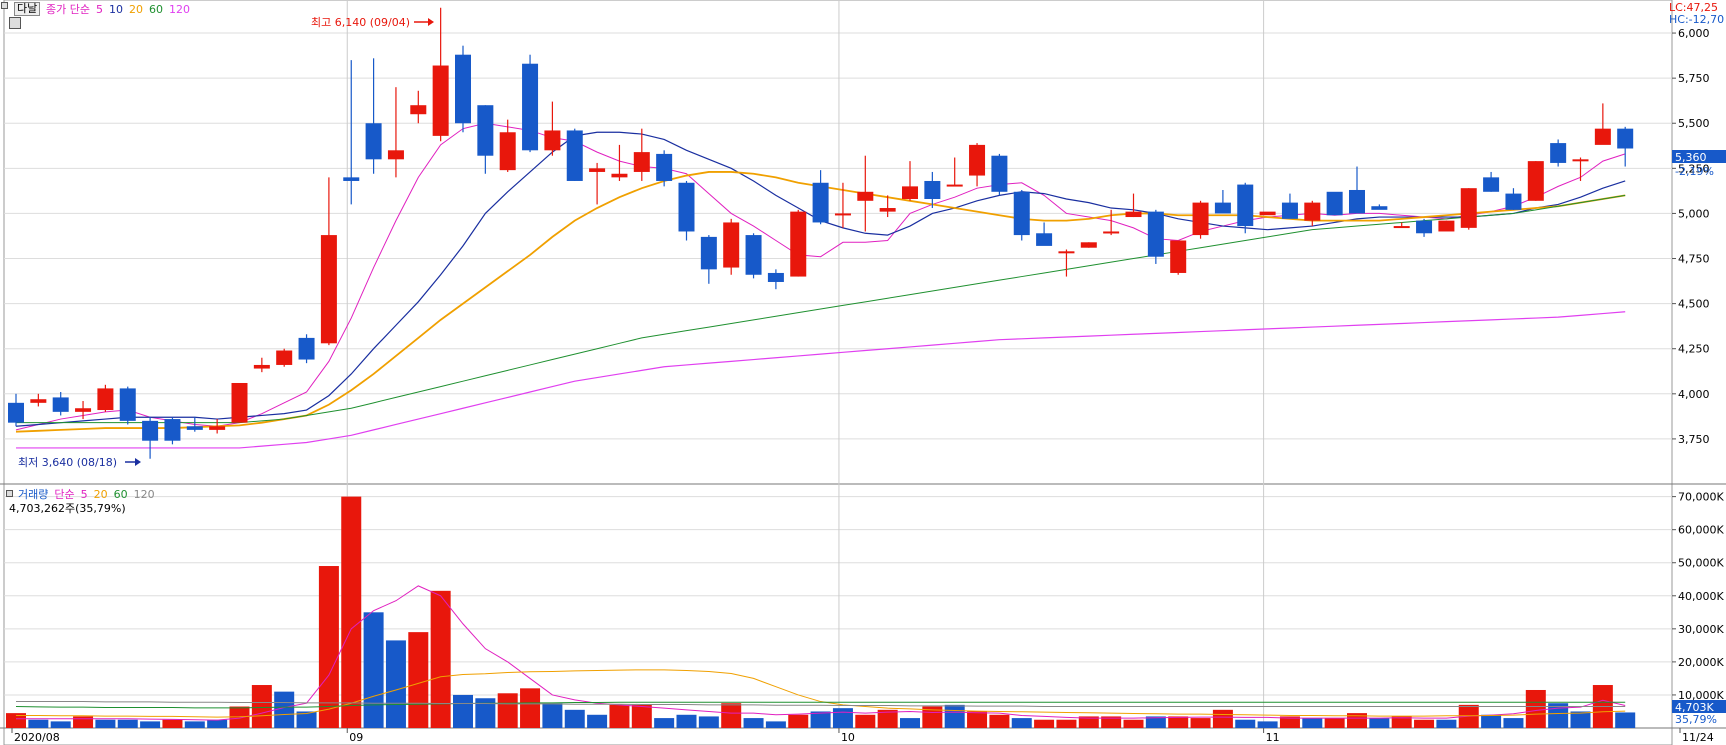 This screenshot has width=1726, height=745. Describe the element at coordinates (67, 462) in the screenshot. I see `low-annotation: 최저 3,640 (08/18)` at that location.